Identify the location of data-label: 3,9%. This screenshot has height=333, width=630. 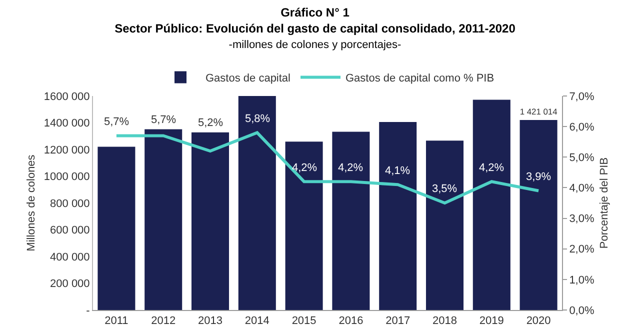
(539, 177).